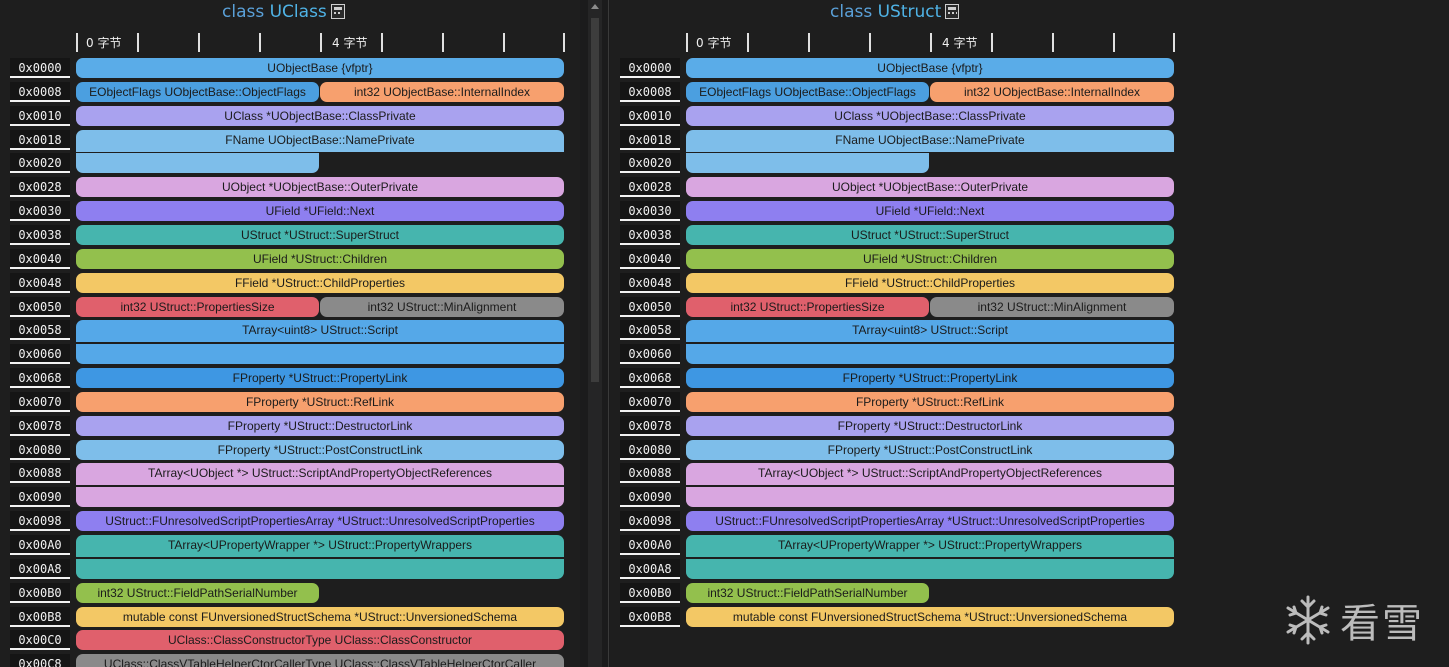 This screenshot has height=667, width=1449. What do you see at coordinates (40, 92) in the screenshot?
I see `row-address: 0x0008` at bounding box center [40, 92].